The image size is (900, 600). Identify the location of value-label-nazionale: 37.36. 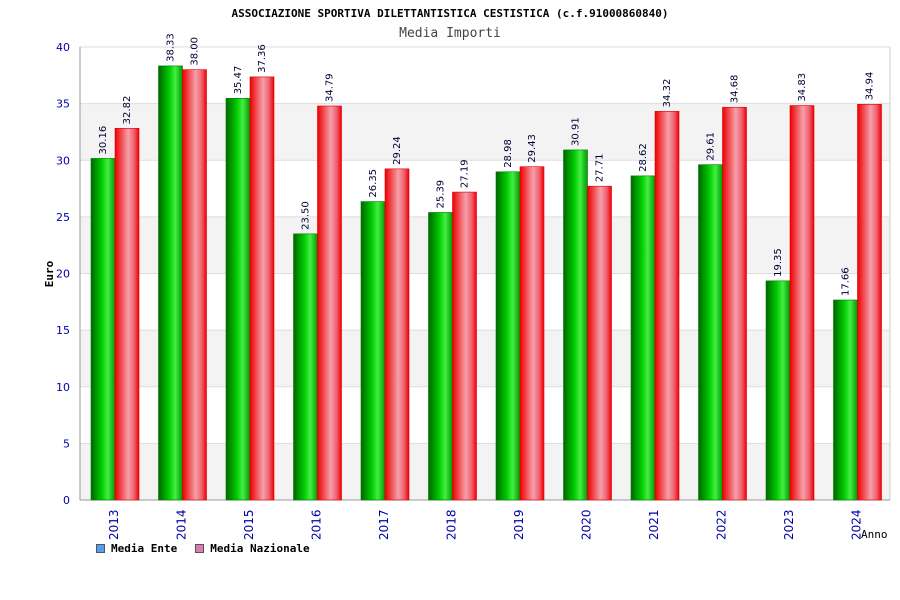
(262, 58).